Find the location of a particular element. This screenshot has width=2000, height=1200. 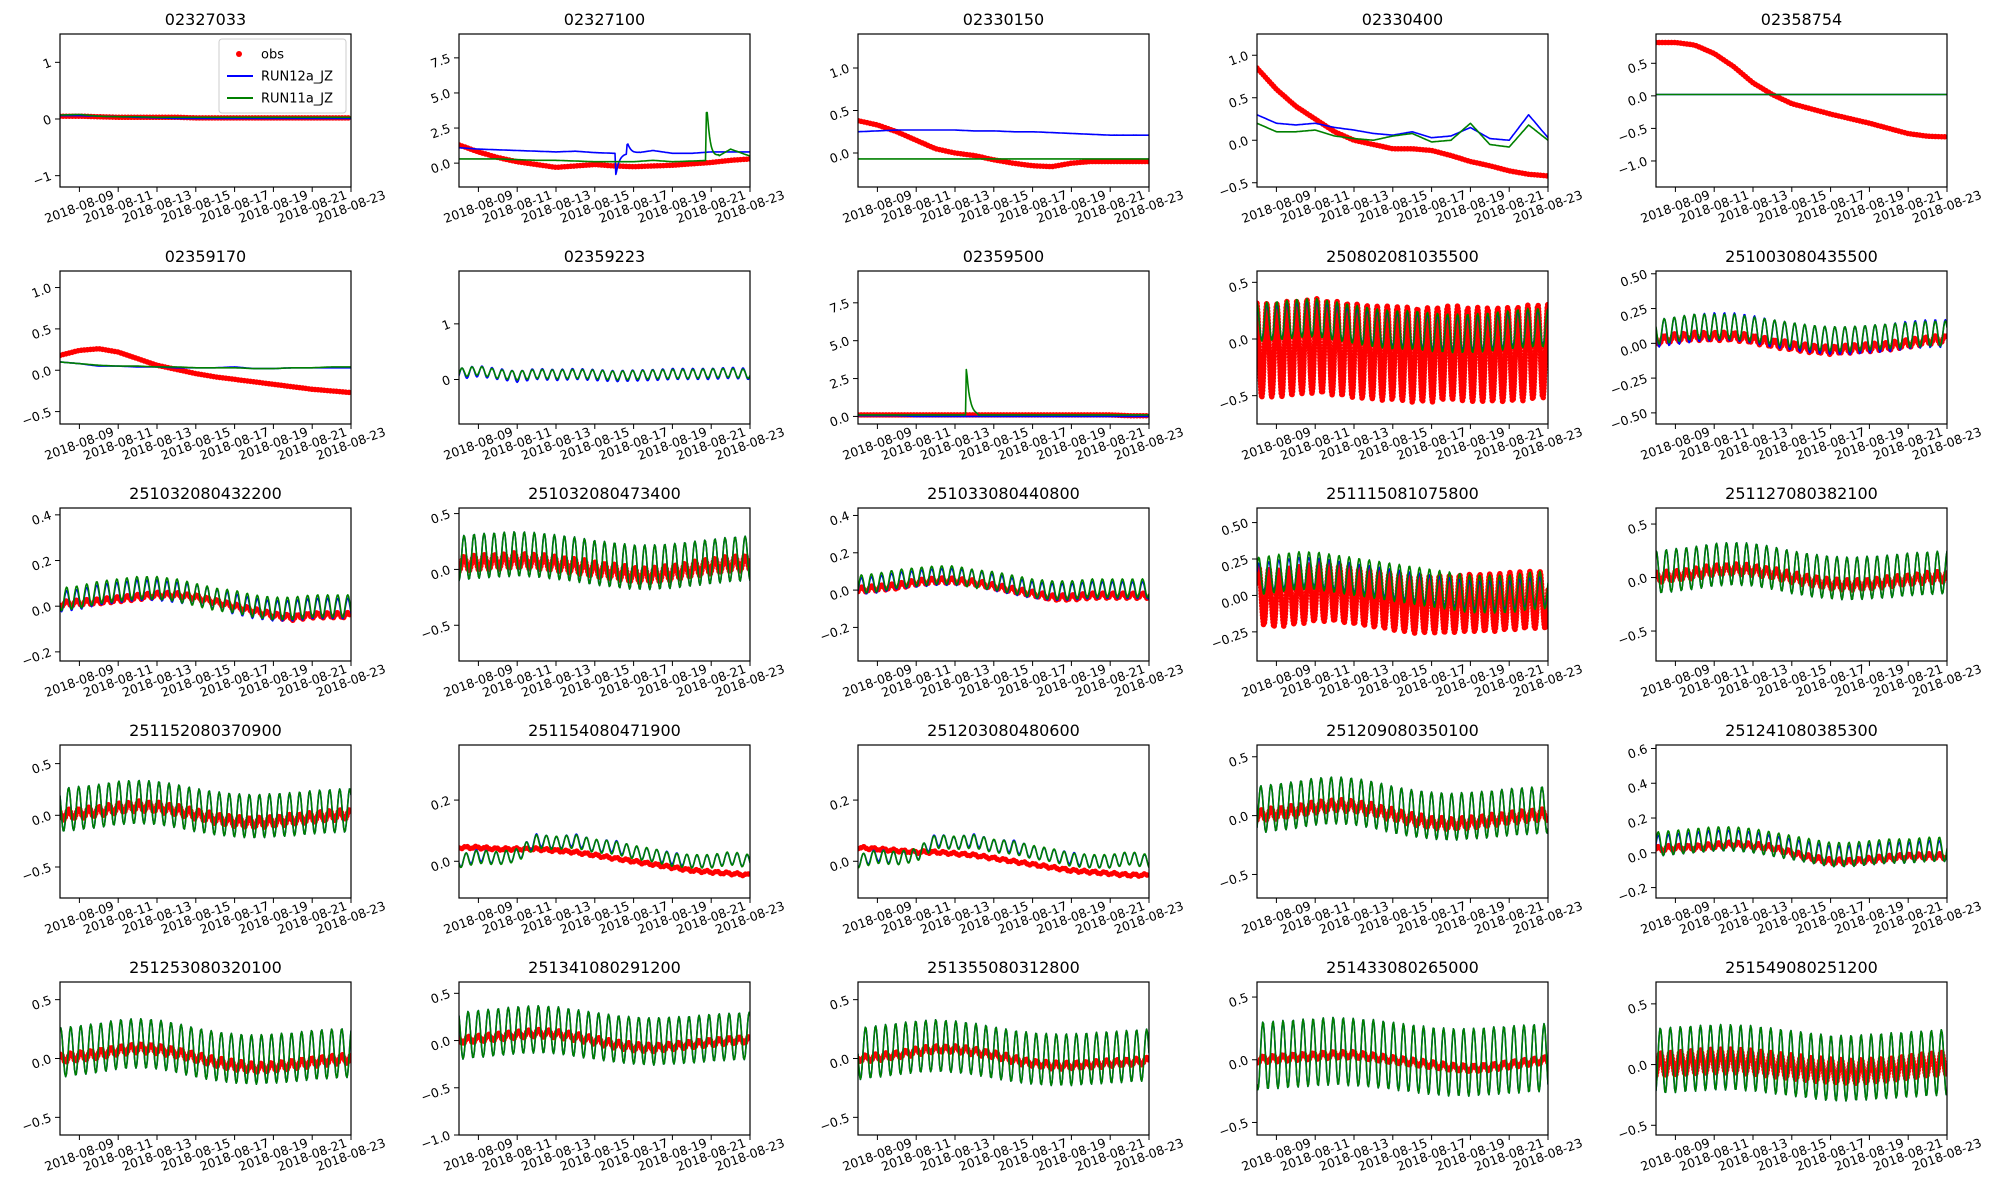

y-tick-label: 5.0 is located at coordinates (840, 343).